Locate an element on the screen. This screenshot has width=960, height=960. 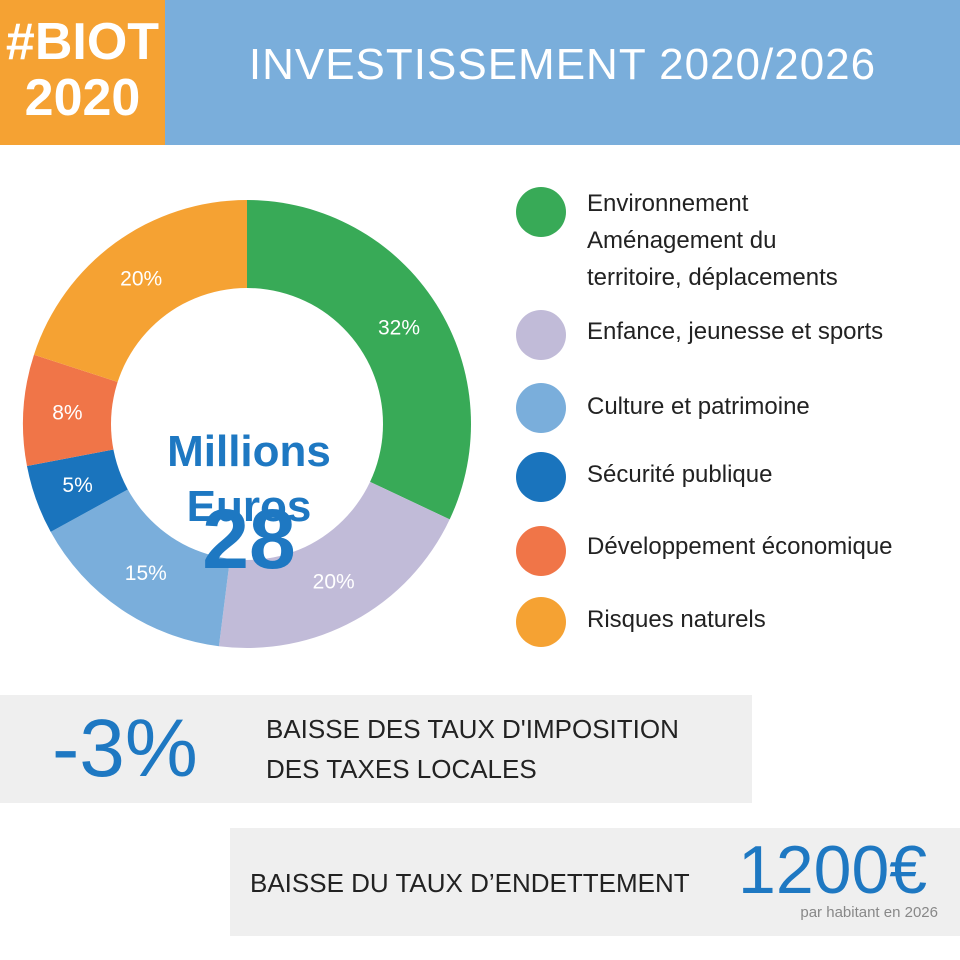
logo-line-1: #BIOT is located at coordinates (82, 42).